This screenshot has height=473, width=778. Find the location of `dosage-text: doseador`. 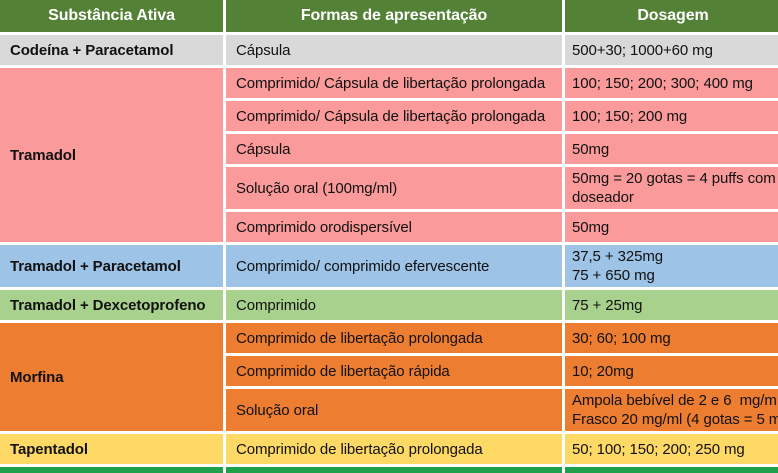

dosage-text: doseador is located at coordinates (603, 197).